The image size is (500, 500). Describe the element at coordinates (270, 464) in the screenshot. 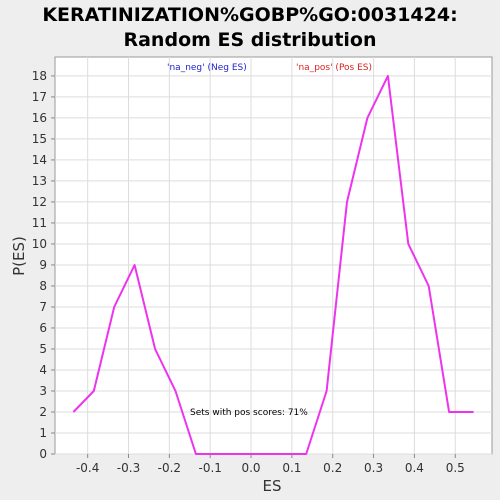

I see `x-axis: -0.4 -0.3 -0.2 -0.1 0.0 0.1 0.2 0.3 0.4 0.5` at that location.